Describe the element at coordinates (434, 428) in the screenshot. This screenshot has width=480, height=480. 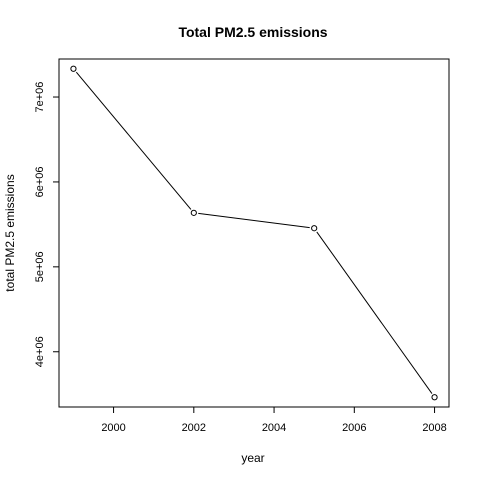
I see `x-tick-label: 2008` at that location.